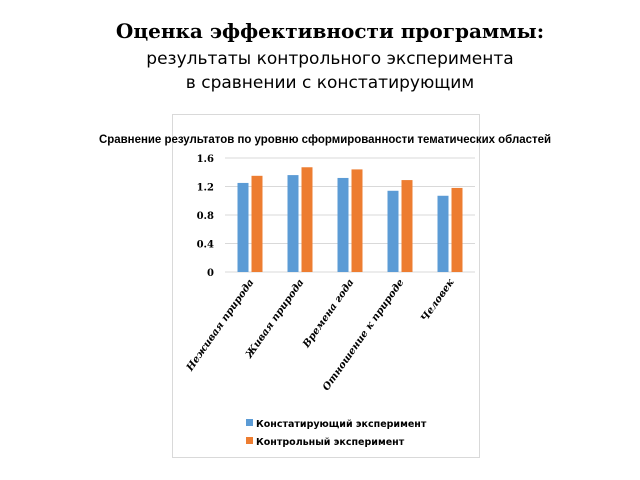 The image size is (640, 480). What do you see at coordinates (330, 442) in the screenshot?
I see `legend-label-2: Контрольный эксперимент` at bounding box center [330, 442].